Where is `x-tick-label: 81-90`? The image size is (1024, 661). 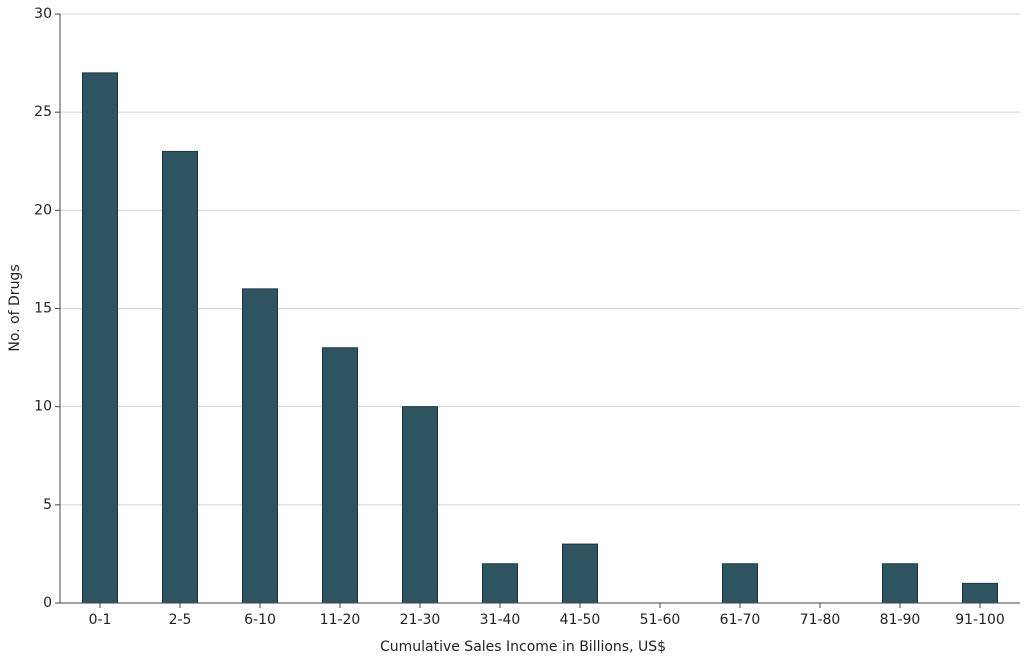
x-tick-label: 81-90 is located at coordinates (900, 620).